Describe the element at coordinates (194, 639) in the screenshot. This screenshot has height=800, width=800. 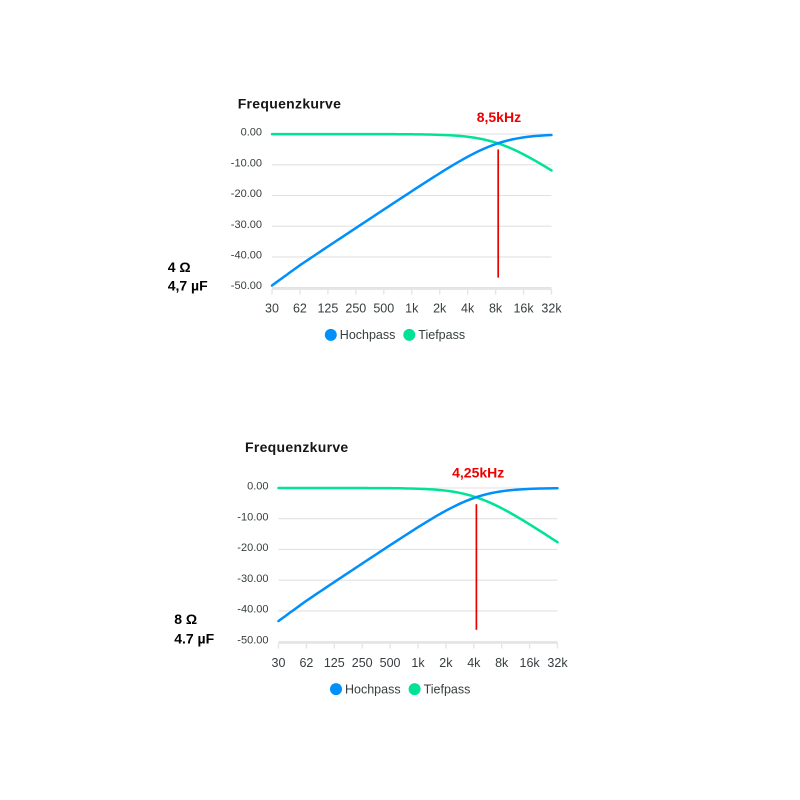
I see `svg-text: 4.7 µF` at that location.